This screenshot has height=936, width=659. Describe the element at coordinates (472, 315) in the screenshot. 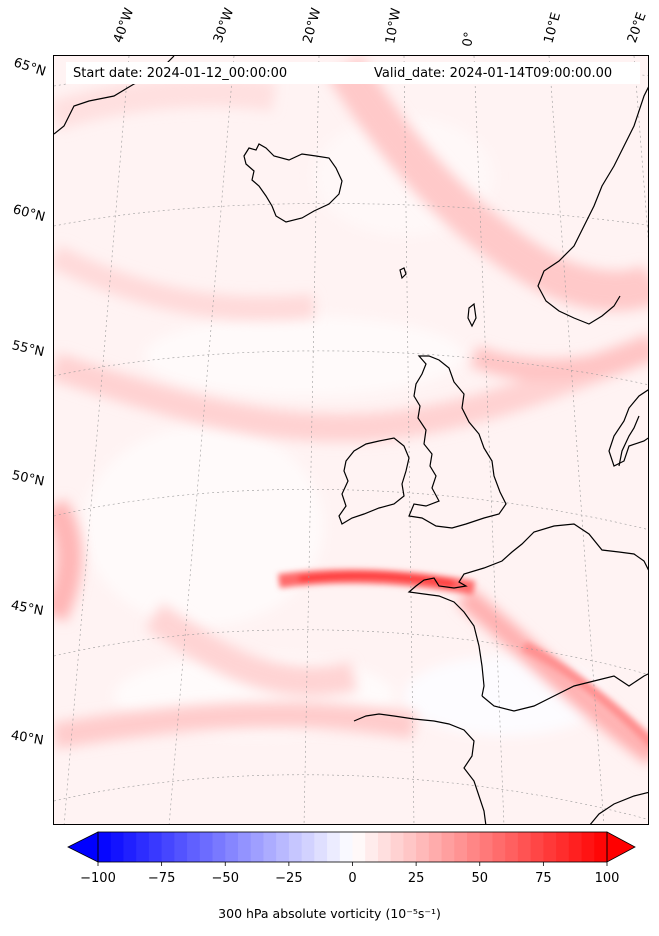

I see `coast-shetland` at that location.